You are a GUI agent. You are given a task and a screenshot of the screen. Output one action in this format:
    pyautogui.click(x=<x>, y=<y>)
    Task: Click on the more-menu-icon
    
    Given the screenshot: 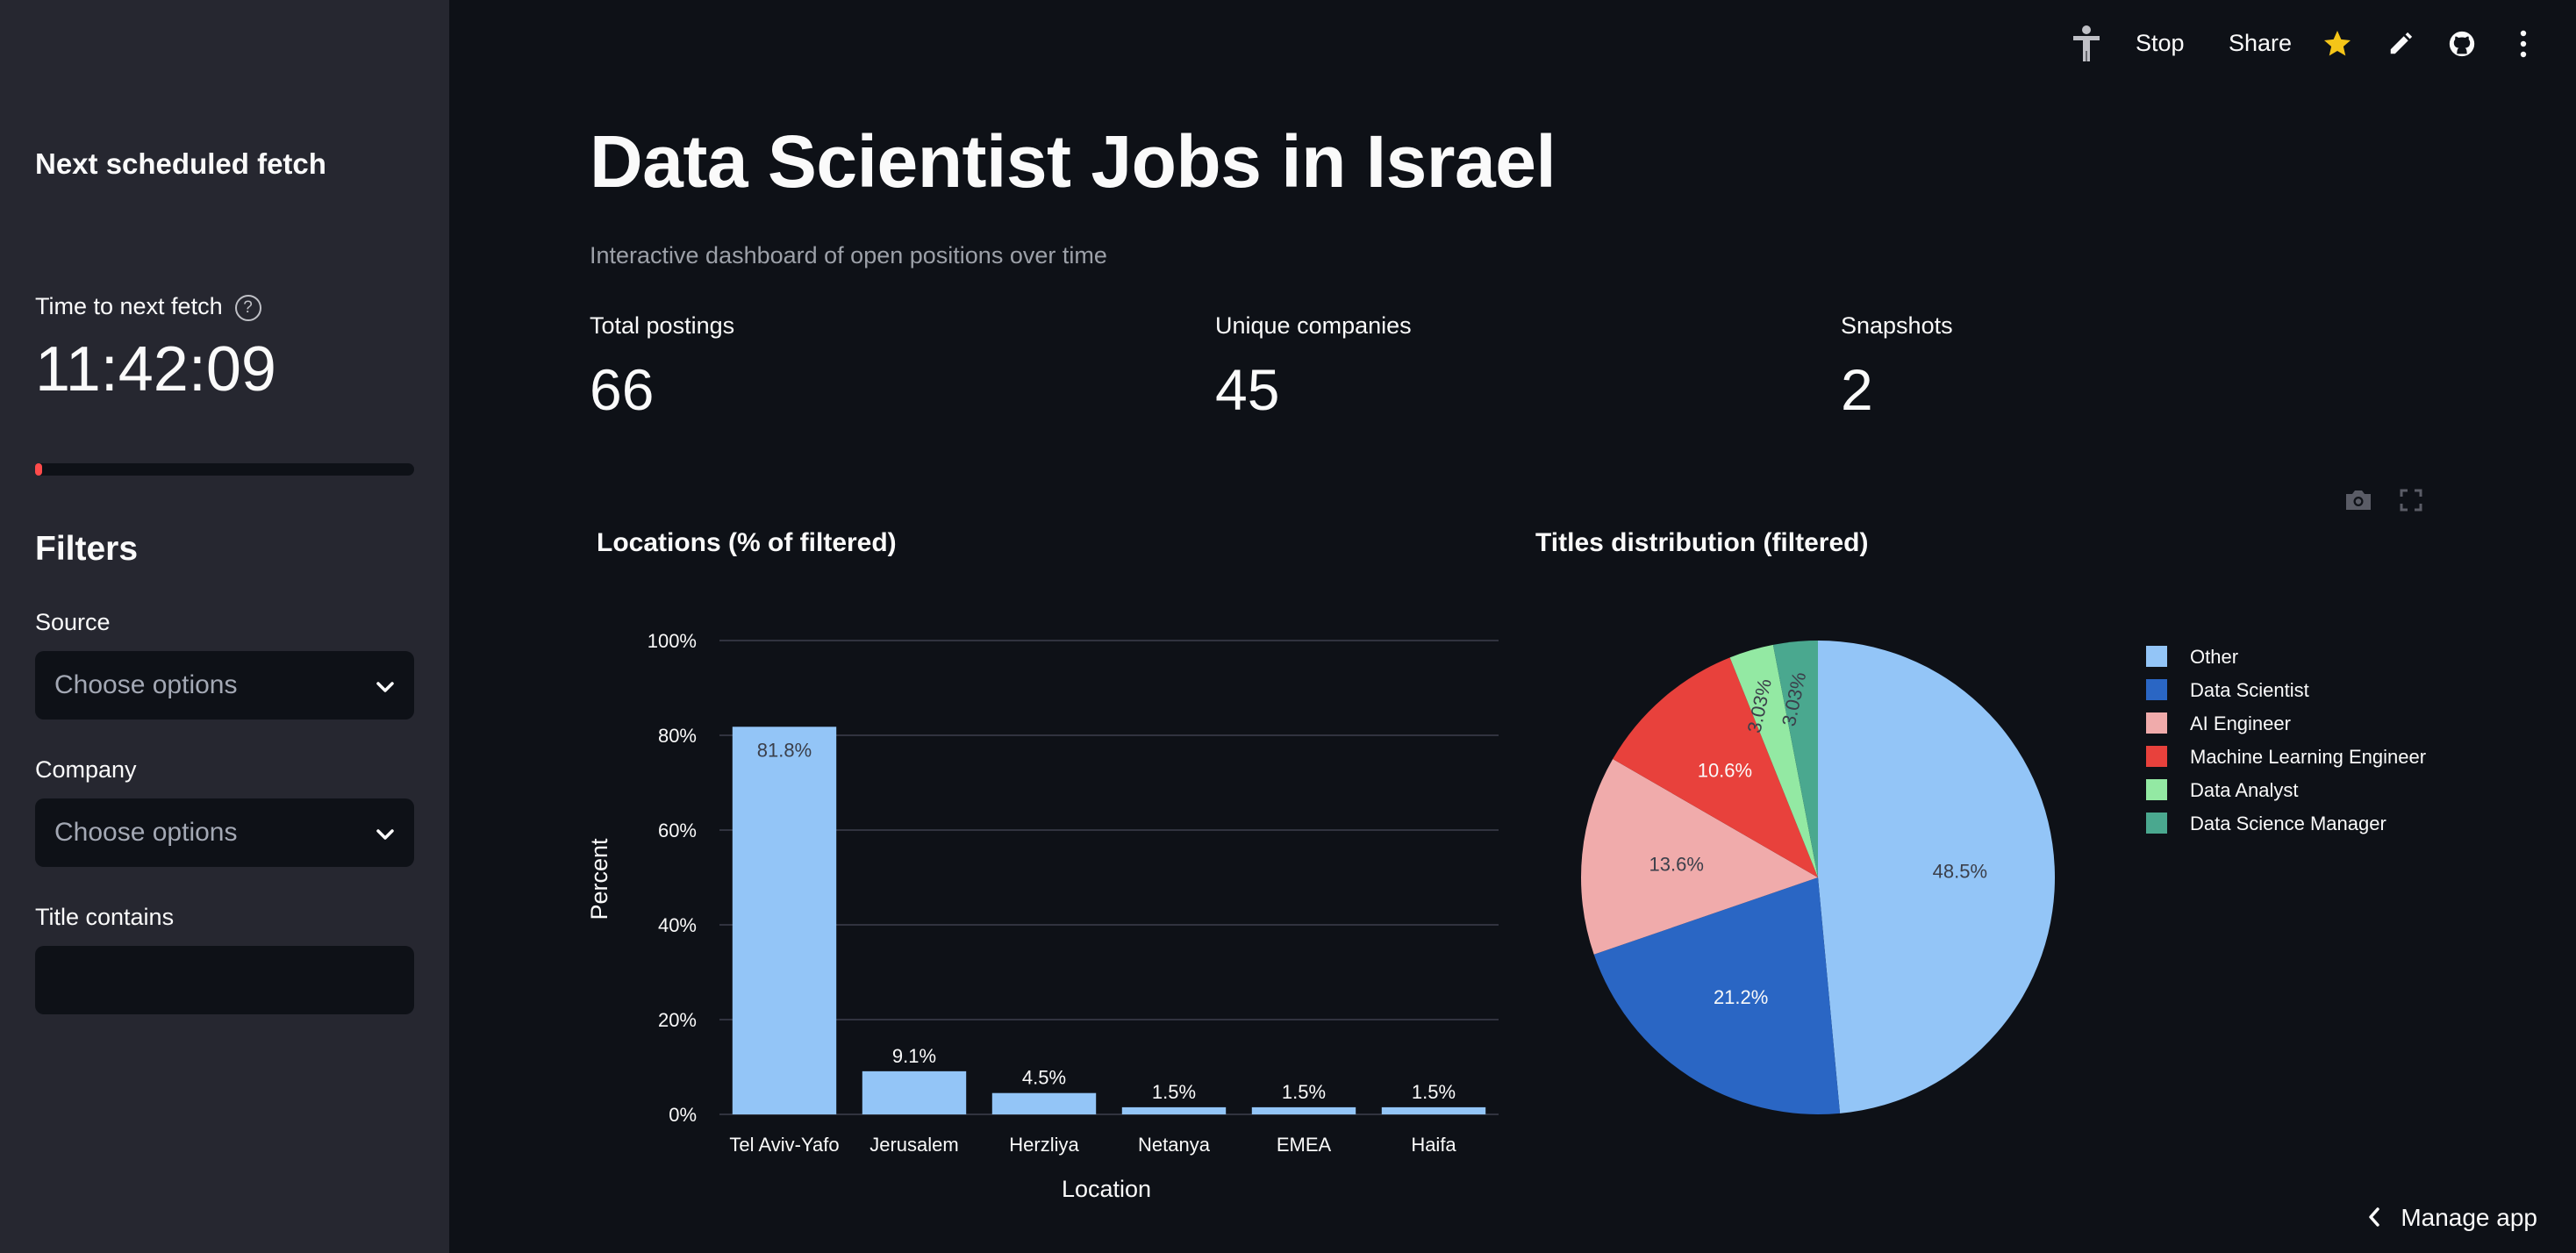 What is the action you would take?
    pyautogui.click(x=2523, y=43)
    